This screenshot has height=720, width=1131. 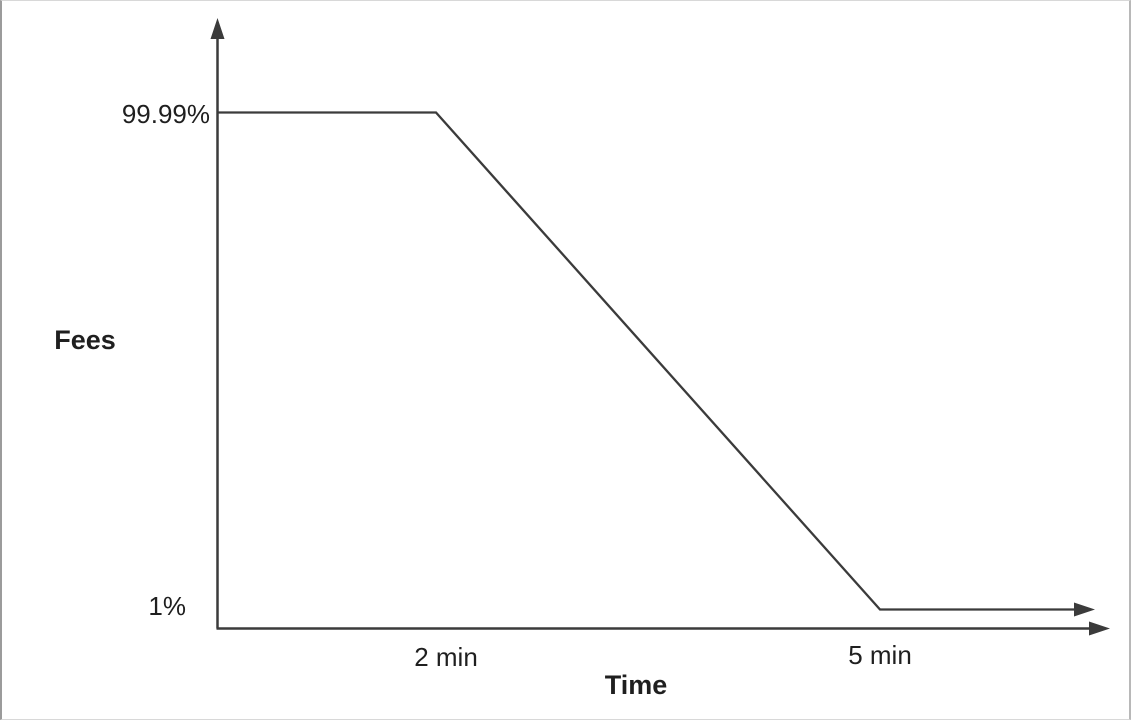 What do you see at coordinates (636, 685) in the screenshot?
I see `x-axis-title: Time` at bounding box center [636, 685].